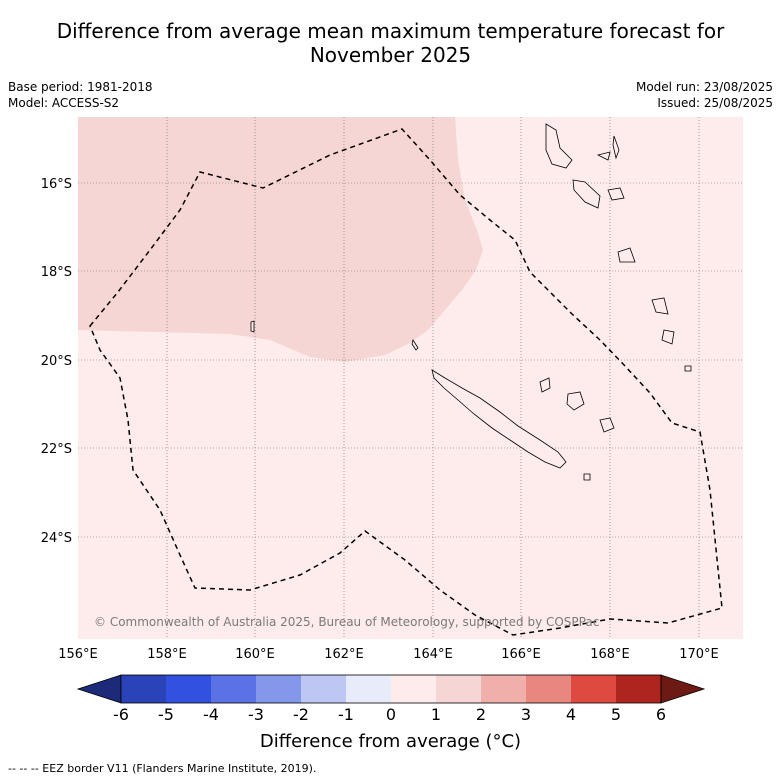 This screenshot has height=781, width=781. Describe the element at coordinates (699, 654) in the screenshot. I see `x-tick-label: 170°E` at that location.